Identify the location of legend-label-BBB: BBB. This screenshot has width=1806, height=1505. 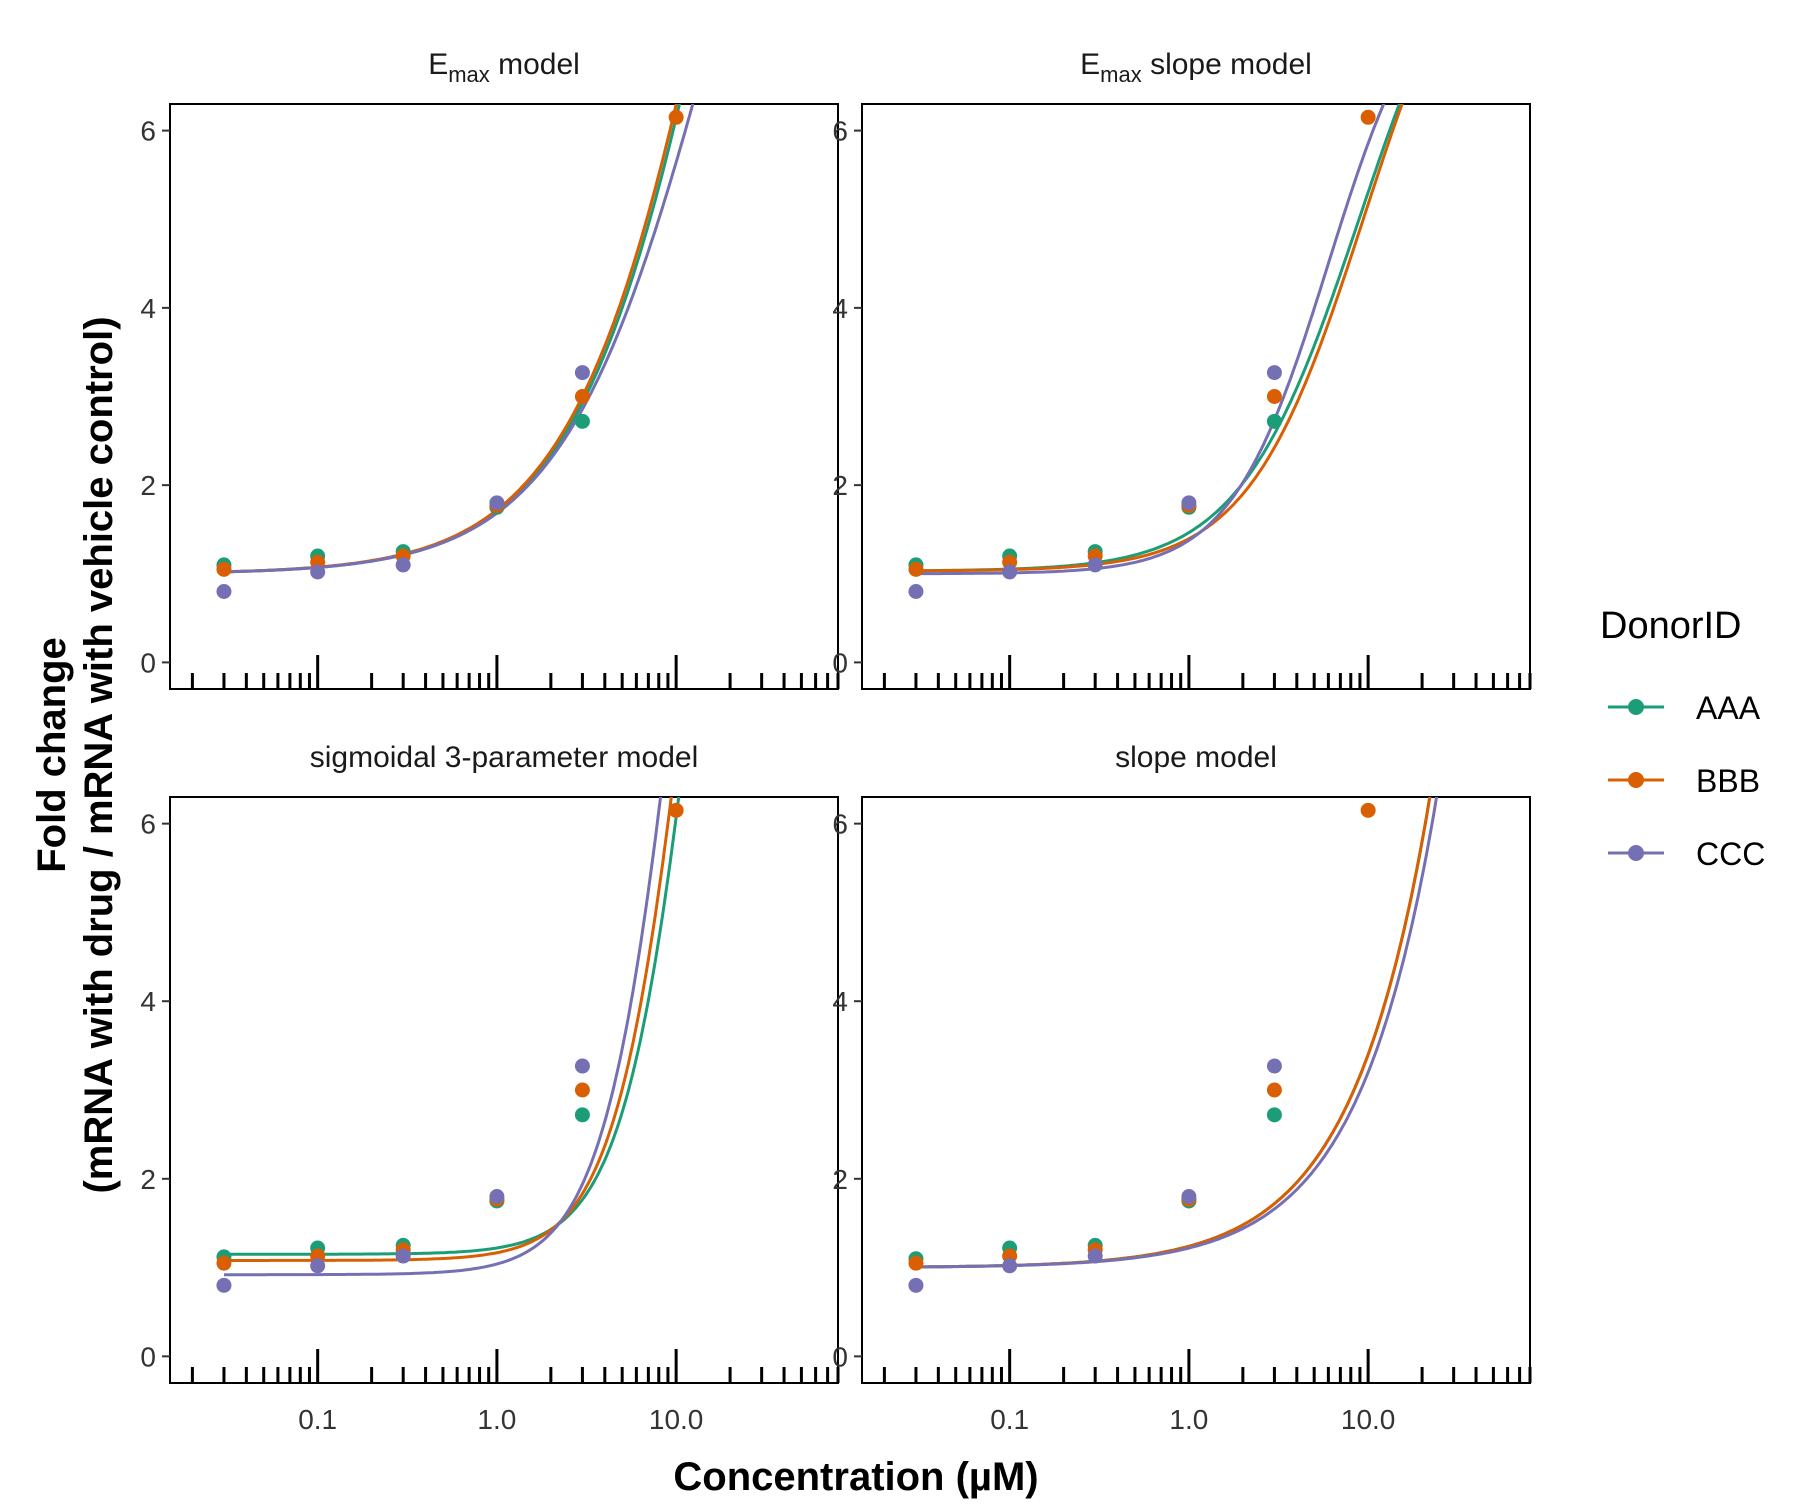
(1728, 781).